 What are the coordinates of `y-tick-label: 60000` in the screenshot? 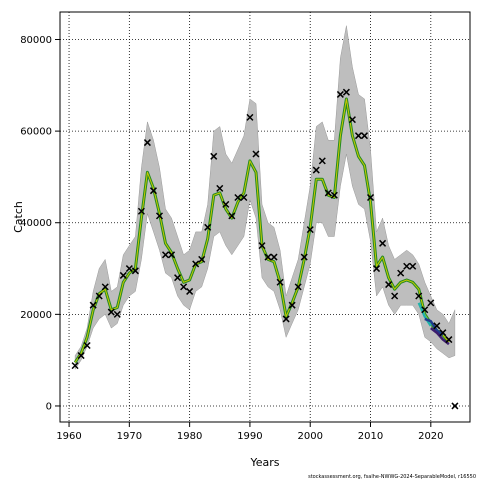 It's located at (36, 132).